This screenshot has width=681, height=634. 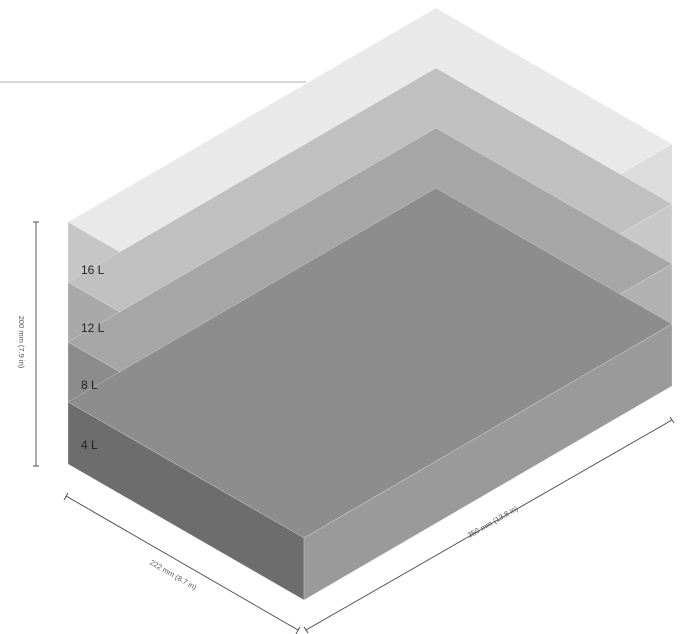 I want to click on width-dimension-label: 350 mm (13.8 in), so click(x=493, y=522).